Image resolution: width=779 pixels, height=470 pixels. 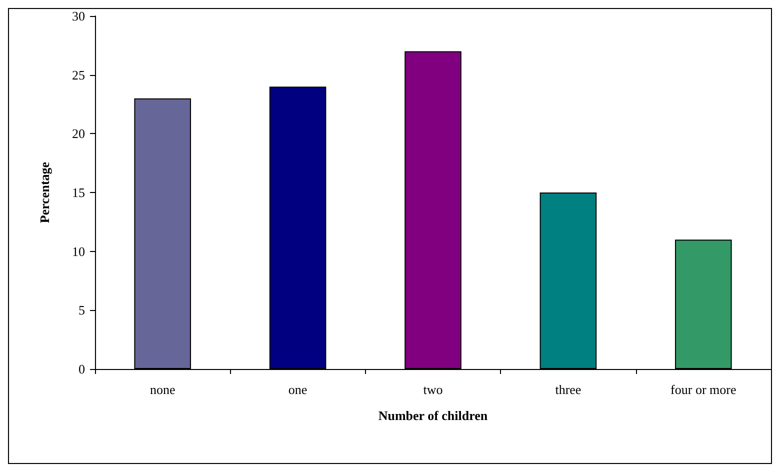 What do you see at coordinates (81, 369) in the screenshot?
I see `y-tick-label: 0` at bounding box center [81, 369].